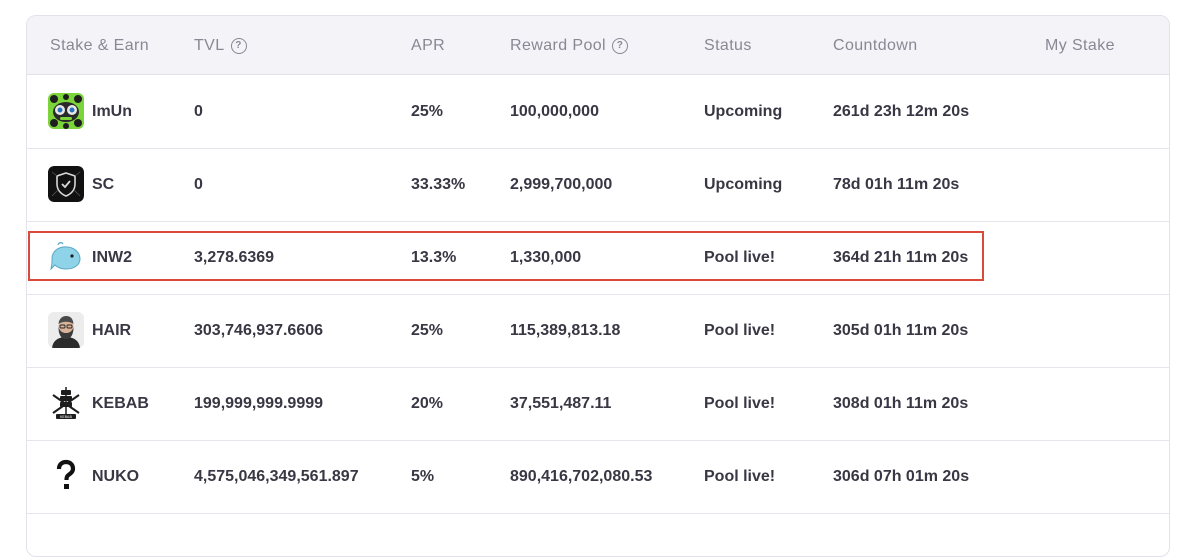 This screenshot has width=1200, height=557. Describe the element at coordinates (728, 45) in the screenshot. I see `header-status: Status` at that location.